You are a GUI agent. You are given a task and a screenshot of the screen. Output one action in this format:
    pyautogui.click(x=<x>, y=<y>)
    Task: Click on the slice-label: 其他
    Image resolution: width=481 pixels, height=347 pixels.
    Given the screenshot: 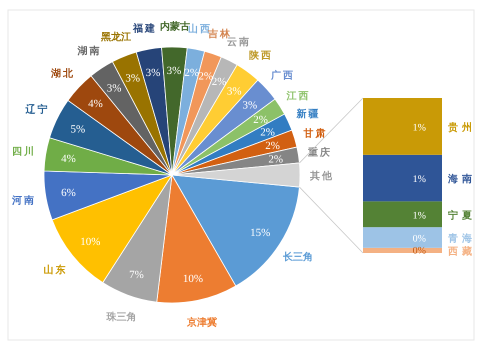 What is the action you would take?
    pyautogui.click(x=321, y=176)
    